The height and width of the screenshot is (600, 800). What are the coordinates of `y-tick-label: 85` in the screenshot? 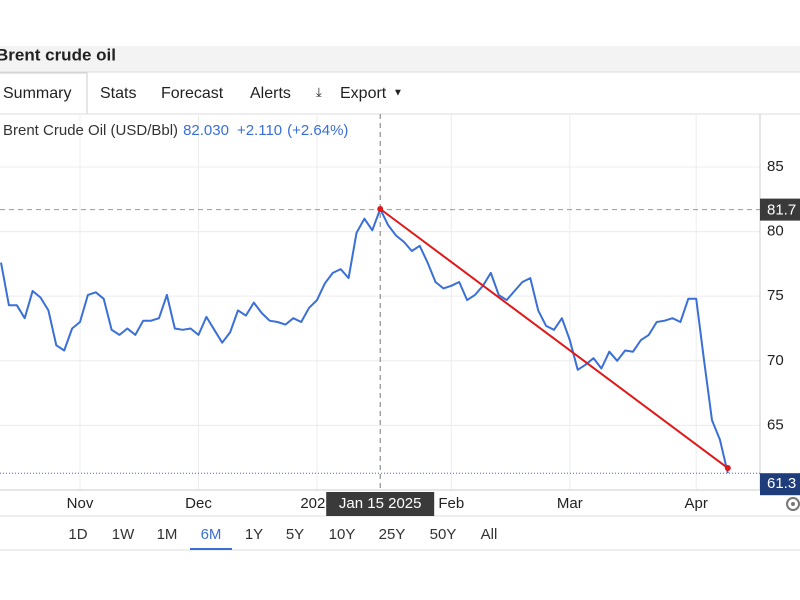 It's located at (775, 166).